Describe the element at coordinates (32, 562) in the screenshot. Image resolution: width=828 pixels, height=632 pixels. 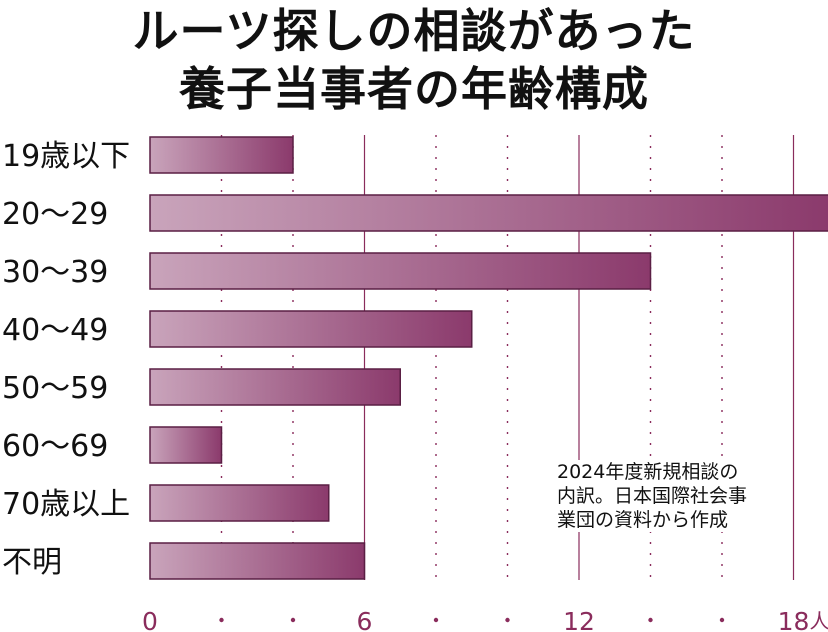
I see `category-label-7: 不明` at that location.